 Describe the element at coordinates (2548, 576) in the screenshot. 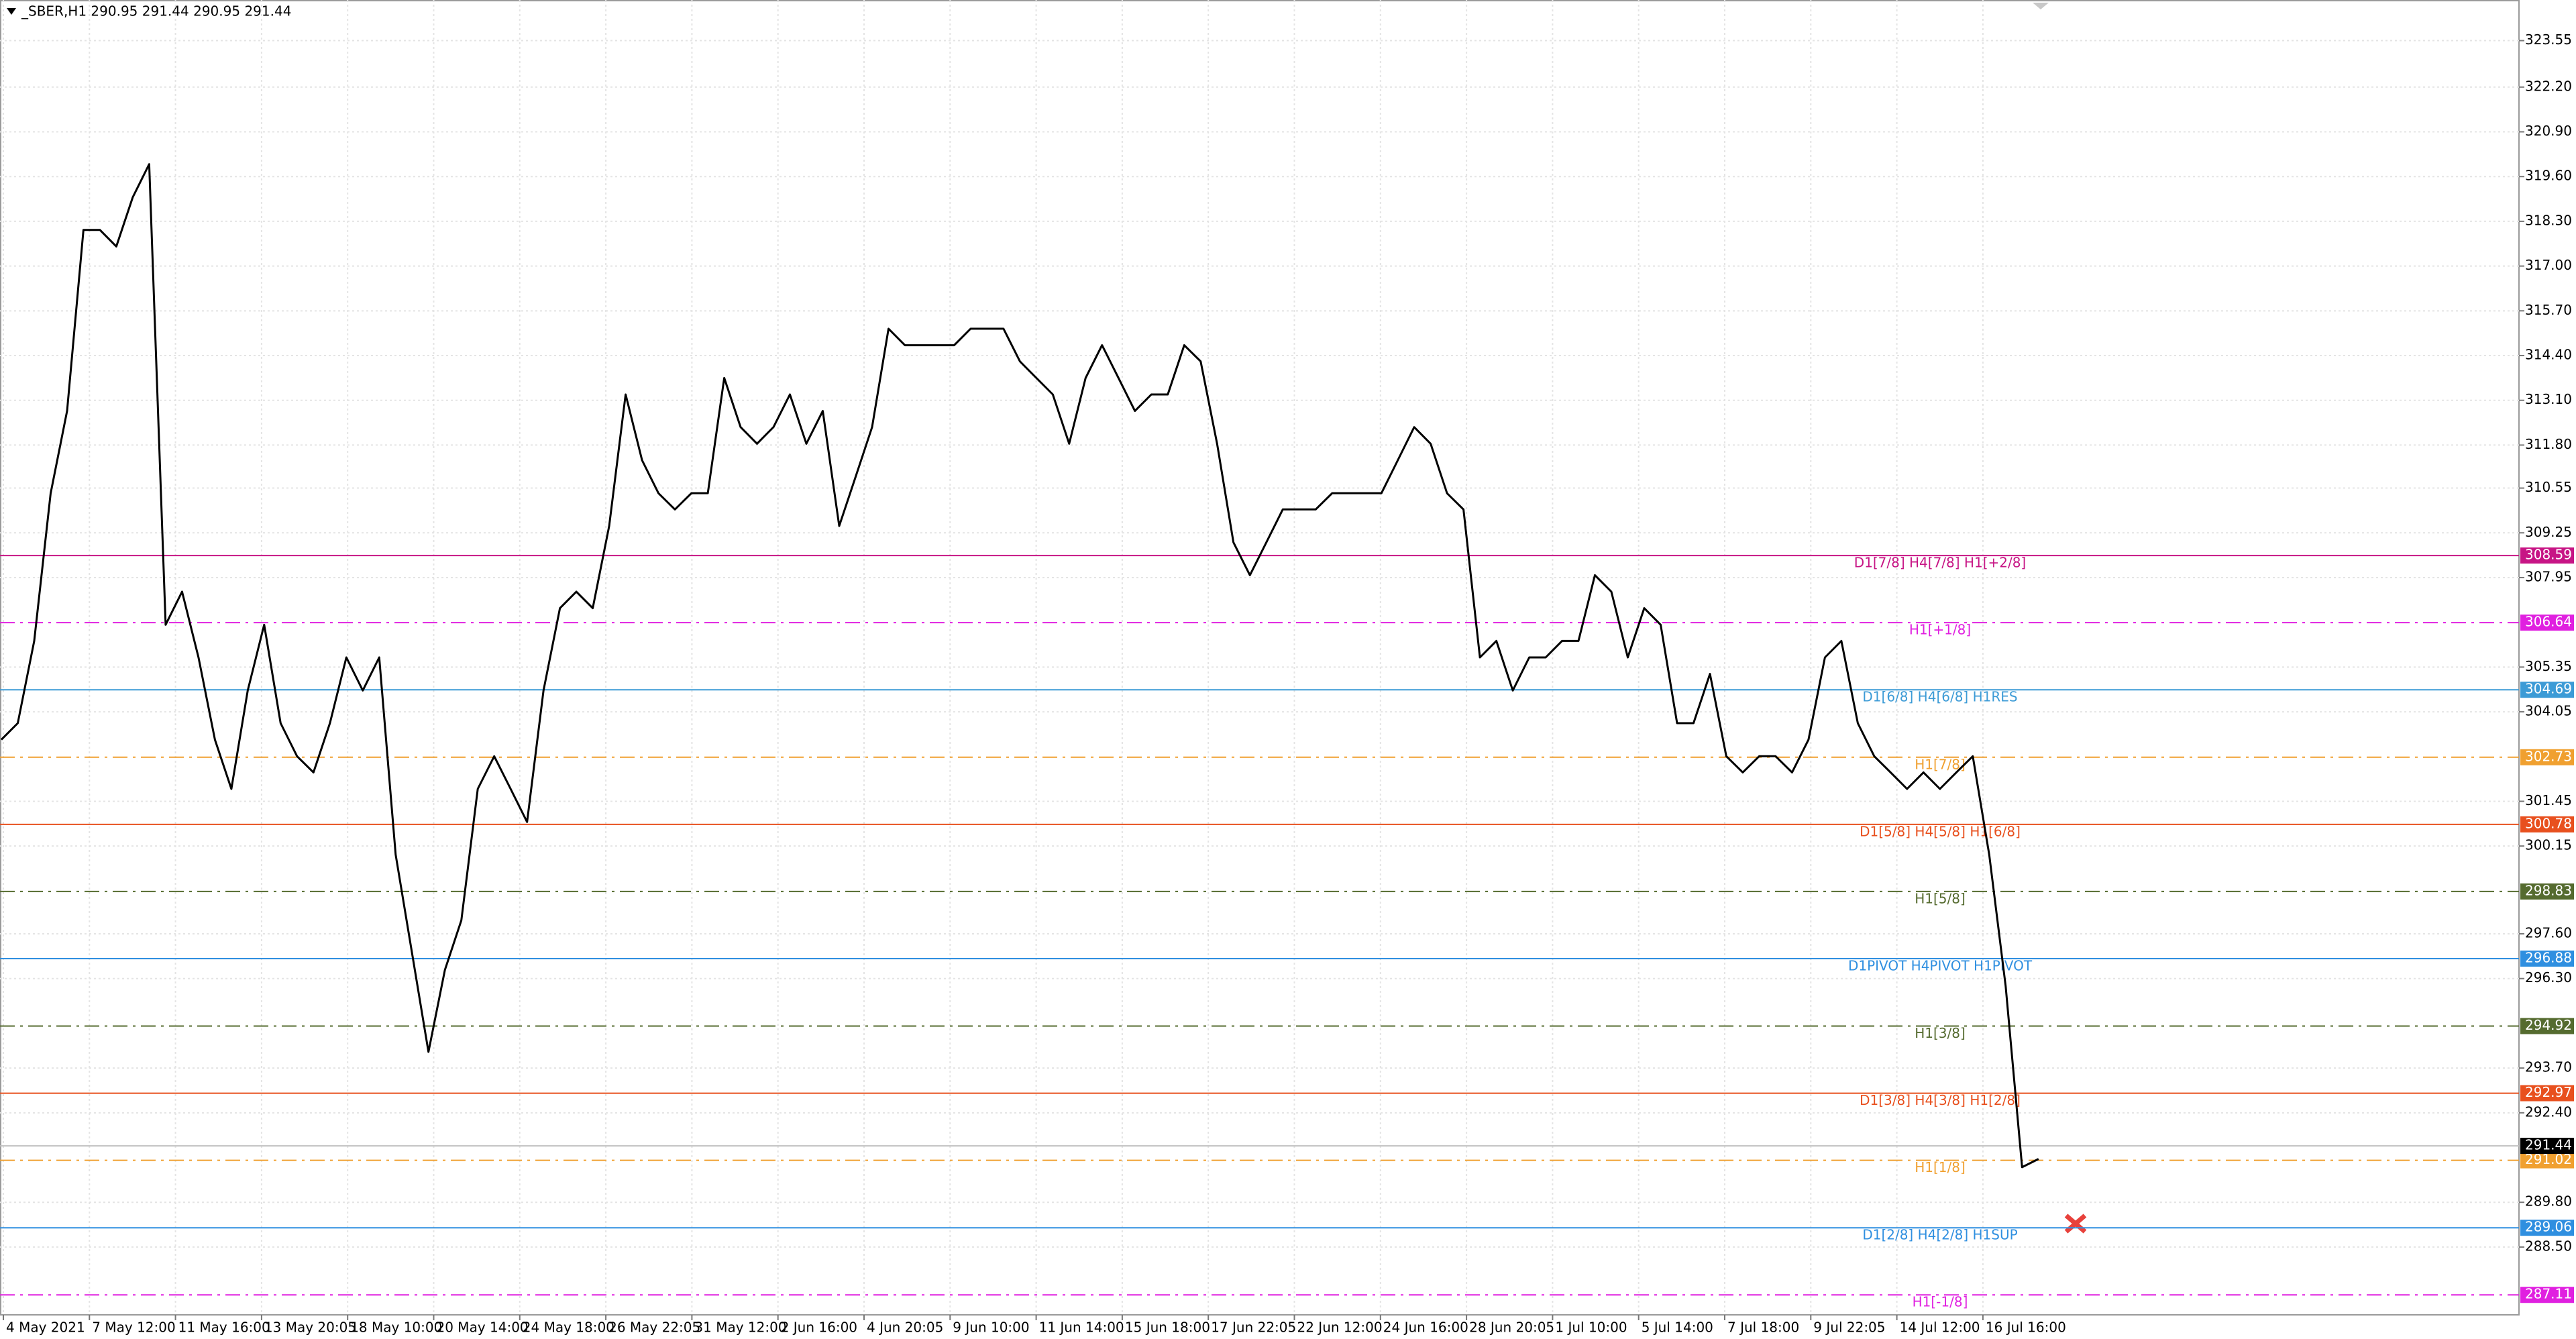

I see `y-tick-label: 307.95` at that location.